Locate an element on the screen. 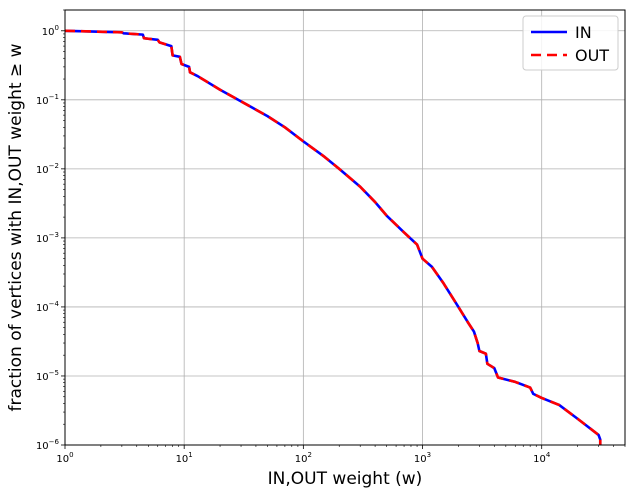 Image resolution: width=633 pixels, height=495 pixels. y-tick-label: 10⁻⁵ is located at coordinates (47, 376).